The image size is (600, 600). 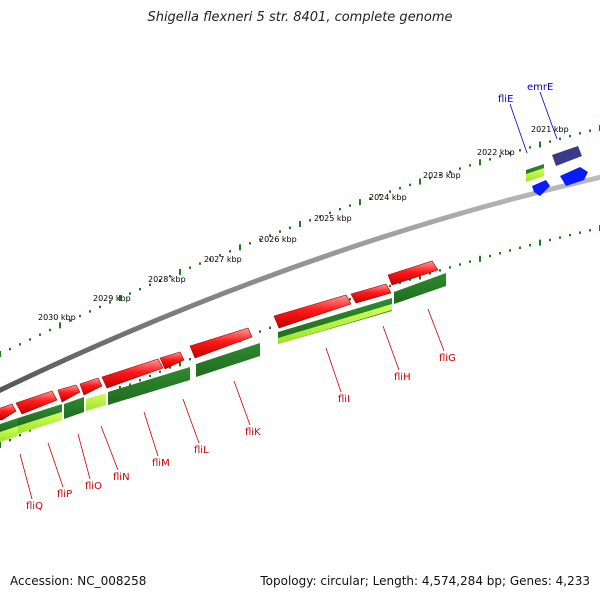 What do you see at coordinates (402, 377) in the screenshot?
I see `gene-label-fliH: fliH` at bounding box center [402, 377].